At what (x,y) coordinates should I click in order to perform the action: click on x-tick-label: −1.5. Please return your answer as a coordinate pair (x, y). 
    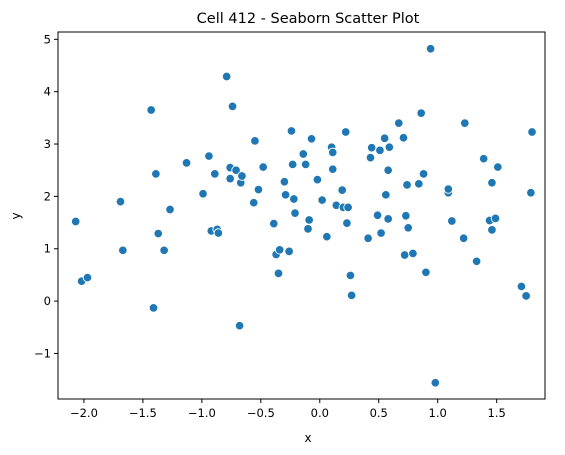
    Looking at the image, I should click on (143, 413).